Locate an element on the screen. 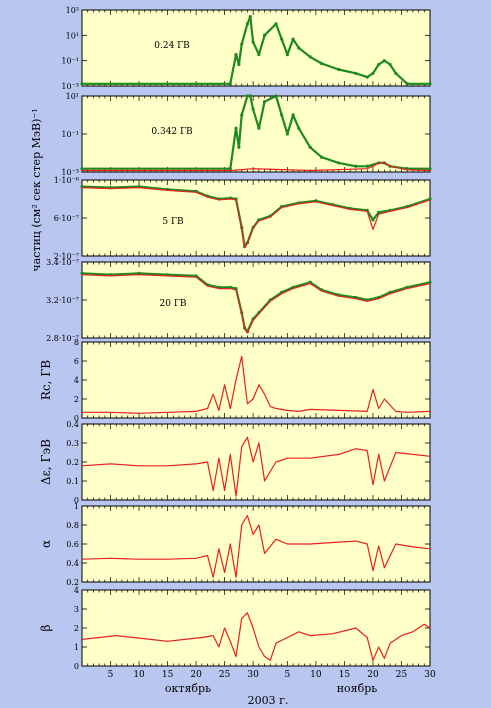  y-tick-label: 10⁻¹ is located at coordinates (70, 61).